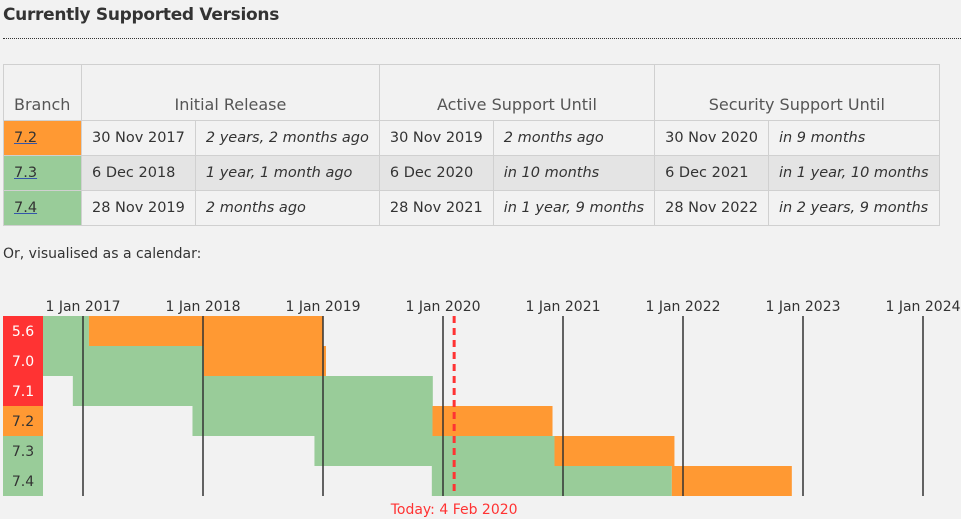  Describe the element at coordinates (436, 208) in the screenshot. I see `active-support-date: 28 Nov 2021` at that location.